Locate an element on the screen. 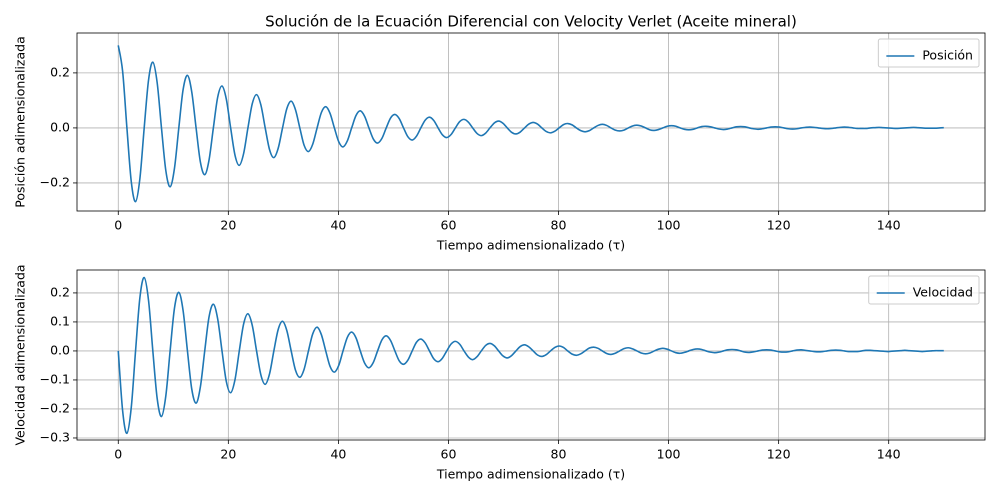 The width and height of the screenshot is (1000, 500). y-axis-label: Posición adimensionalizada is located at coordinates (20, 121).